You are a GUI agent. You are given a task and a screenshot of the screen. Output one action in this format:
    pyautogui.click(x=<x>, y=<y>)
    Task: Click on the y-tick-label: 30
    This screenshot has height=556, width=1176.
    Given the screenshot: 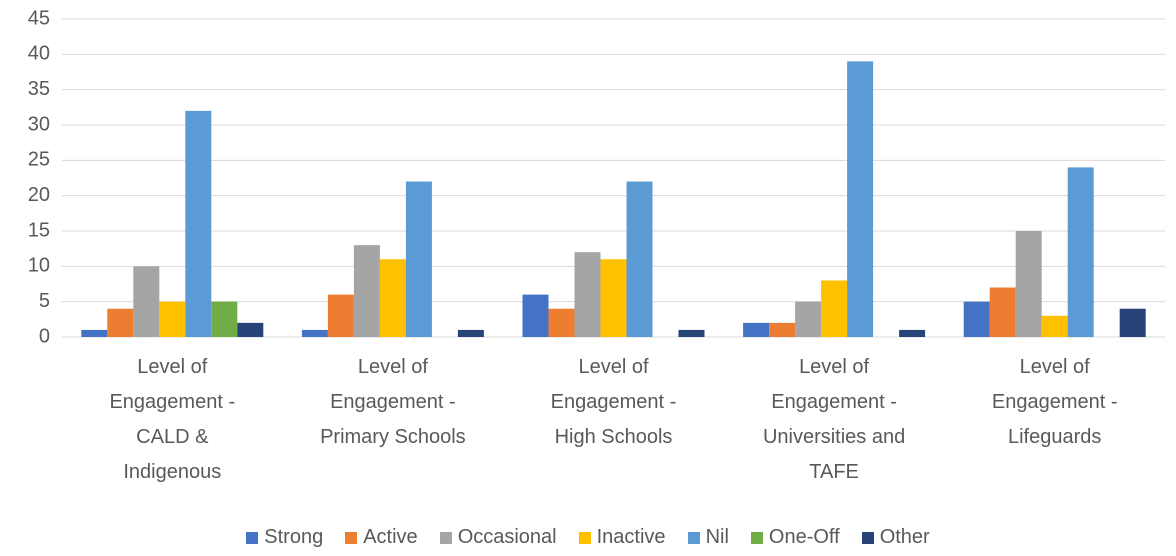 What is the action you would take?
    pyautogui.click(x=39, y=124)
    